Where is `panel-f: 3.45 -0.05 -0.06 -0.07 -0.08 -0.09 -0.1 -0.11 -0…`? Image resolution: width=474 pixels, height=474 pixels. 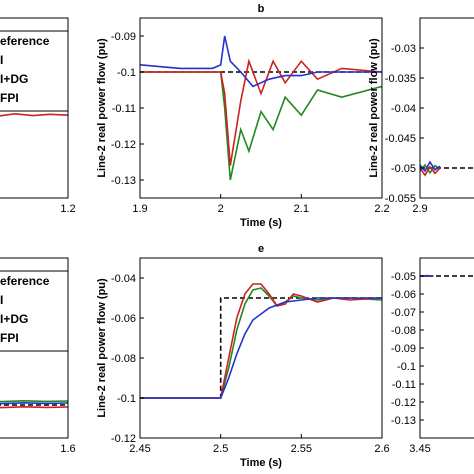 panel-f: 3.45 -0.05 -0.06 -0.07 -0.08 -0.09 -0.1 -0.11 -0… is located at coordinates (432, 356).